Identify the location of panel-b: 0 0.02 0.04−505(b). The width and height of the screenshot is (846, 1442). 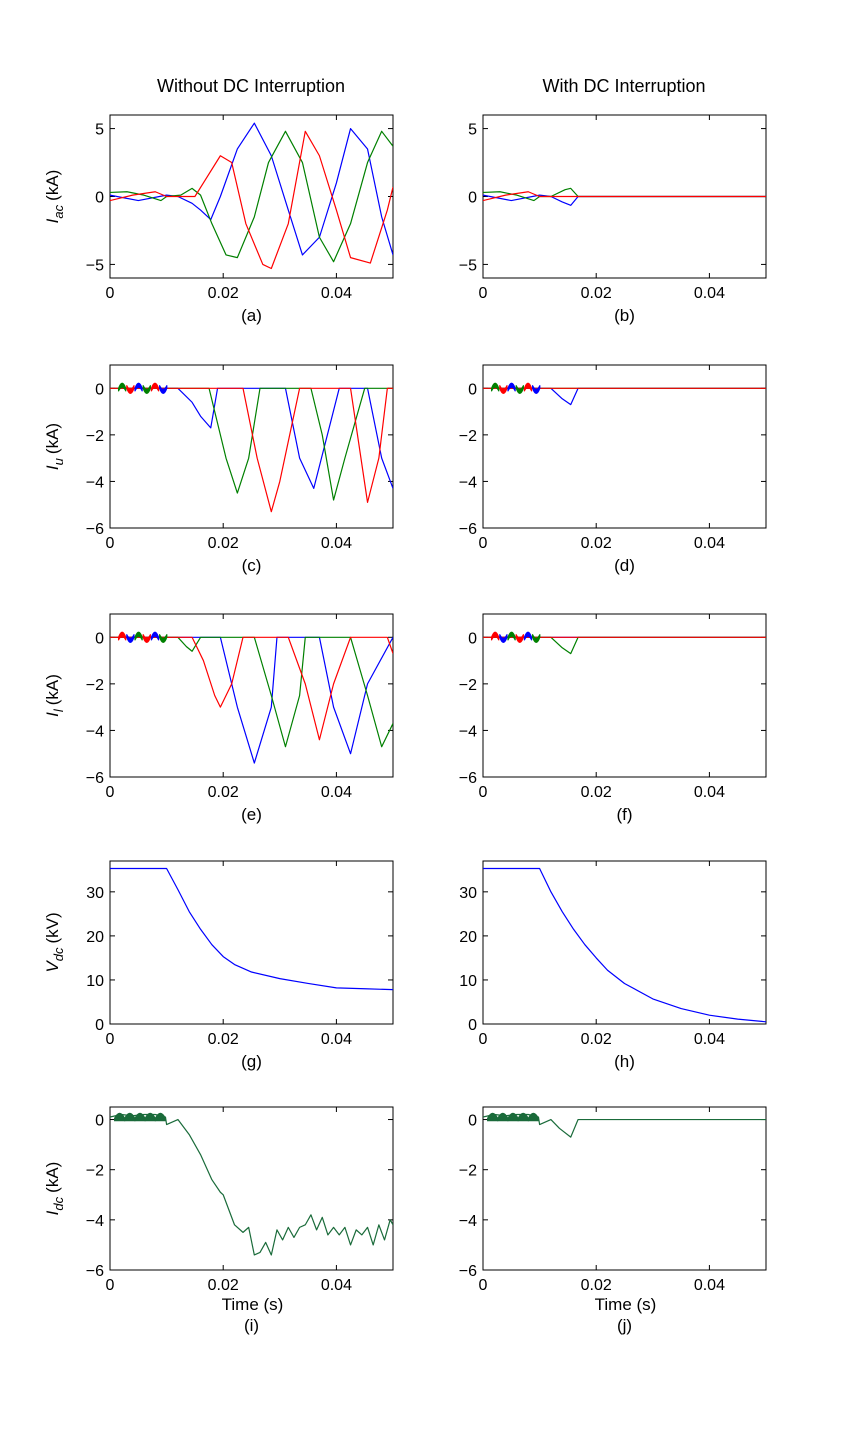
(613, 219).